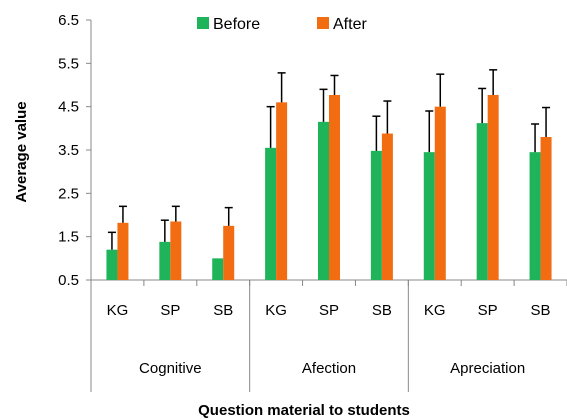  Describe the element at coordinates (68, 193) in the screenshot. I see `y-tick-label: 2.5` at that location.